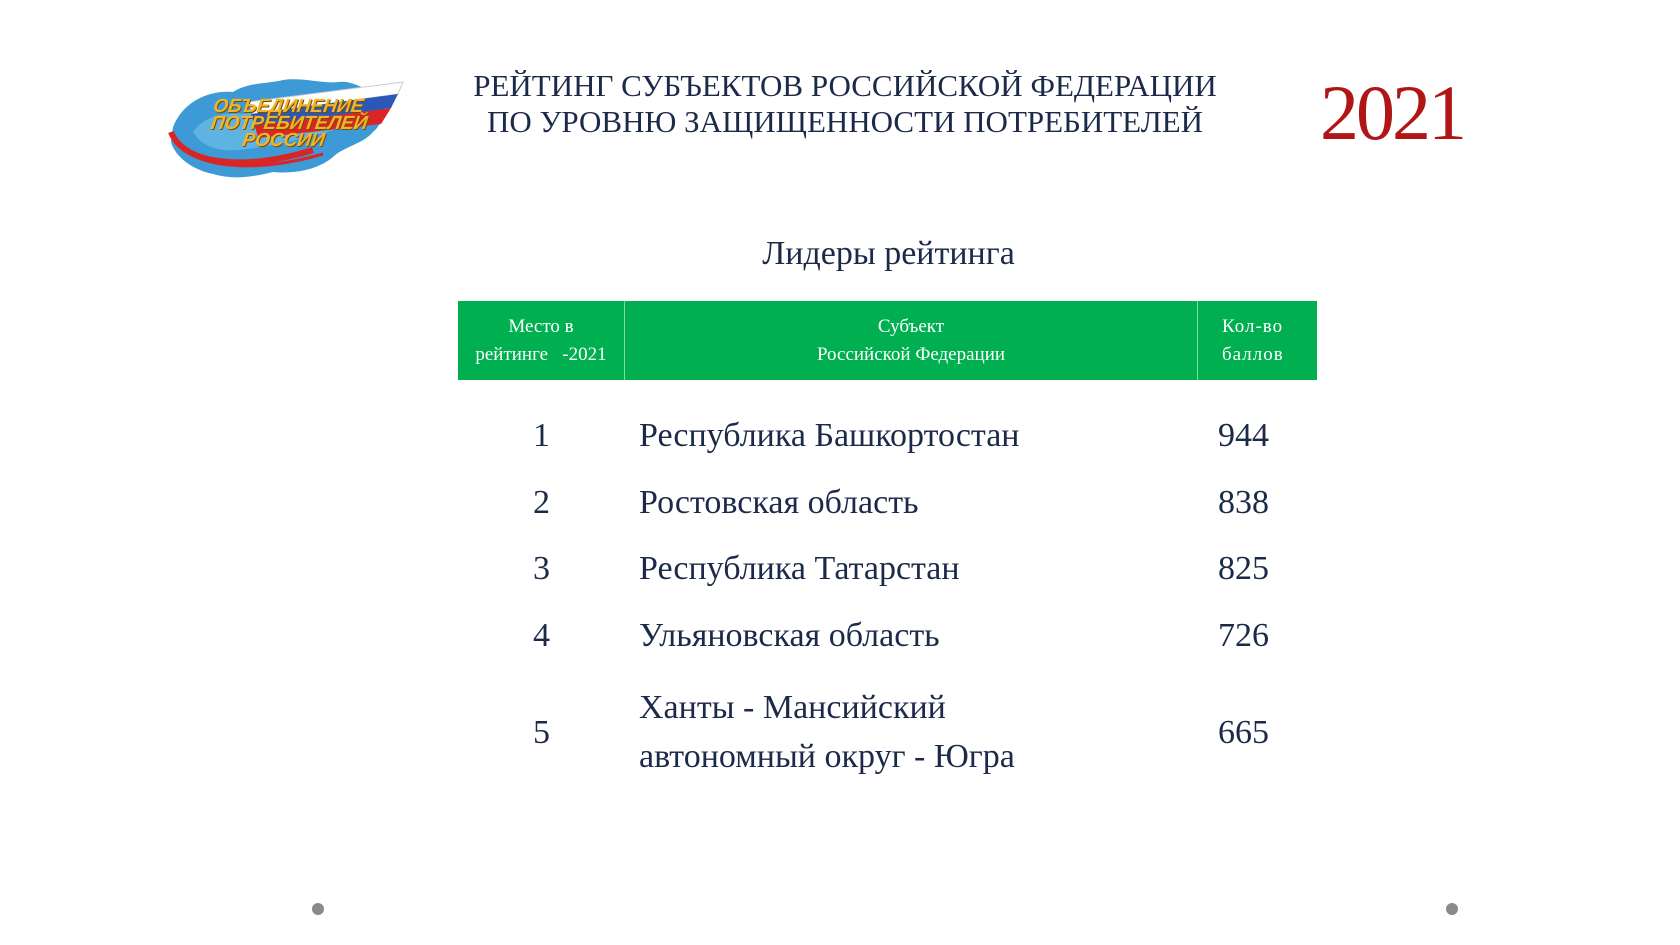  What do you see at coordinates (1243, 635) in the screenshot?
I see `row-score: 726` at bounding box center [1243, 635].